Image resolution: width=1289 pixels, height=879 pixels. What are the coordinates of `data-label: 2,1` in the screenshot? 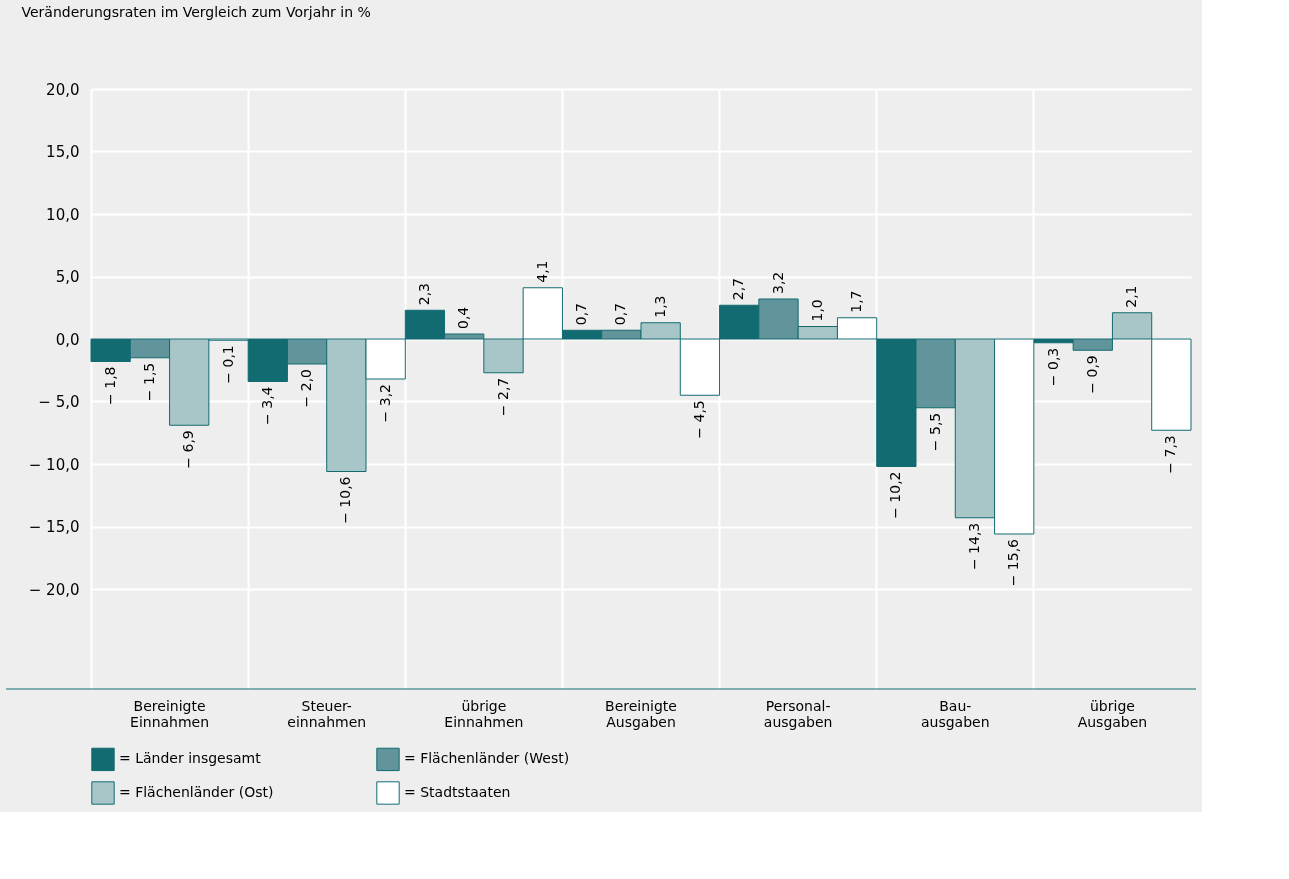 It's located at (1131, 296).